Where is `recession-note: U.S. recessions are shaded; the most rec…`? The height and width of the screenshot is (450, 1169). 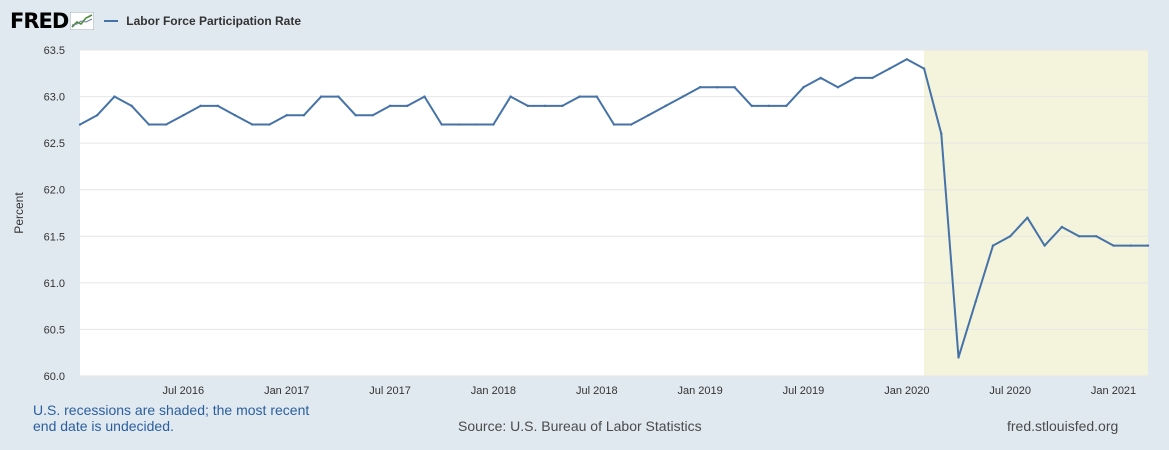
recession-note: U.S. recessions are shaded; the most rec… is located at coordinates (171, 418).